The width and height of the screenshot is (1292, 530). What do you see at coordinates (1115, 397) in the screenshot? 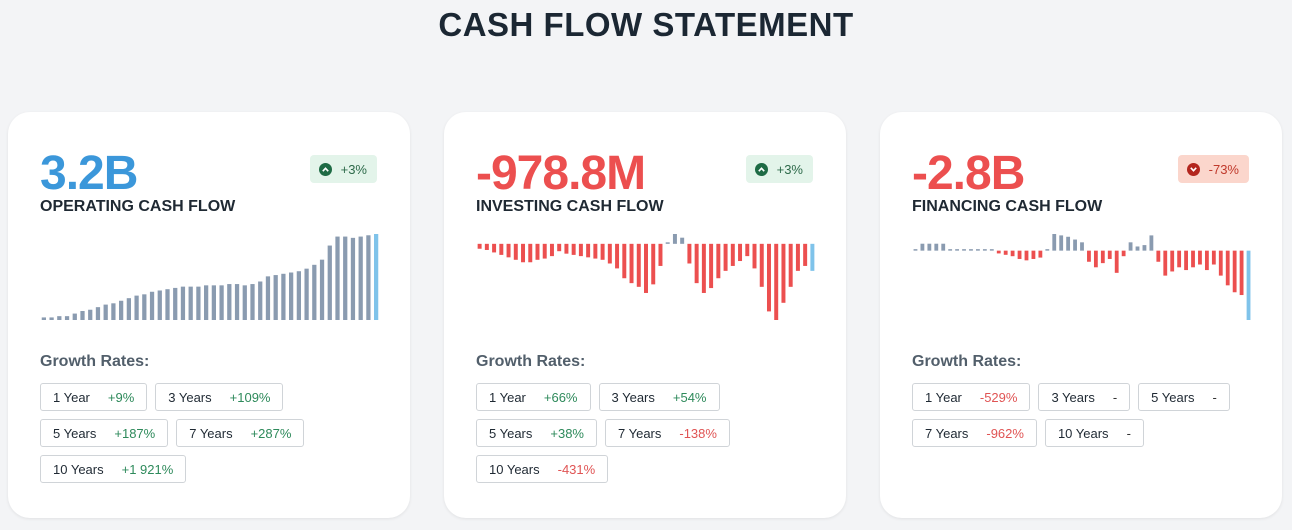
I see `chip-rate: -` at bounding box center [1115, 397].